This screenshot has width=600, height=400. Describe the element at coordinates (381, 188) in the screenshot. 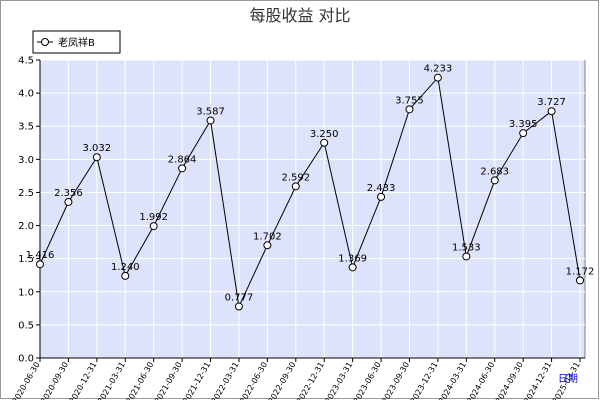

I see `data-label: 2.433` at that location.